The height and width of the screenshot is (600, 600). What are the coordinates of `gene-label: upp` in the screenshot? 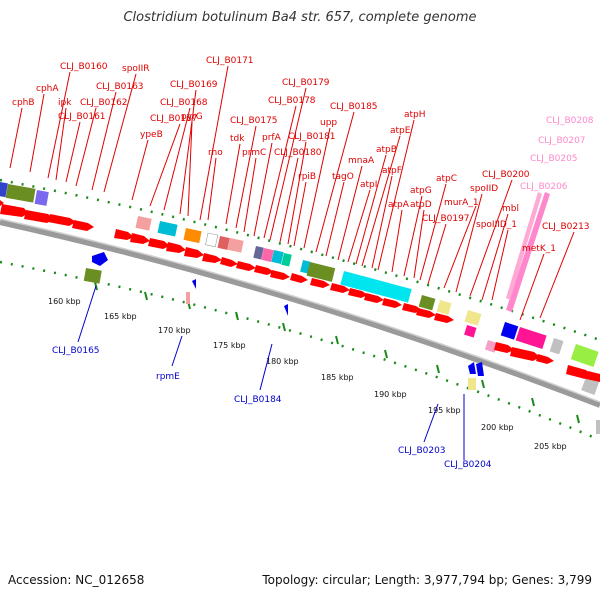 It's located at (328, 123).